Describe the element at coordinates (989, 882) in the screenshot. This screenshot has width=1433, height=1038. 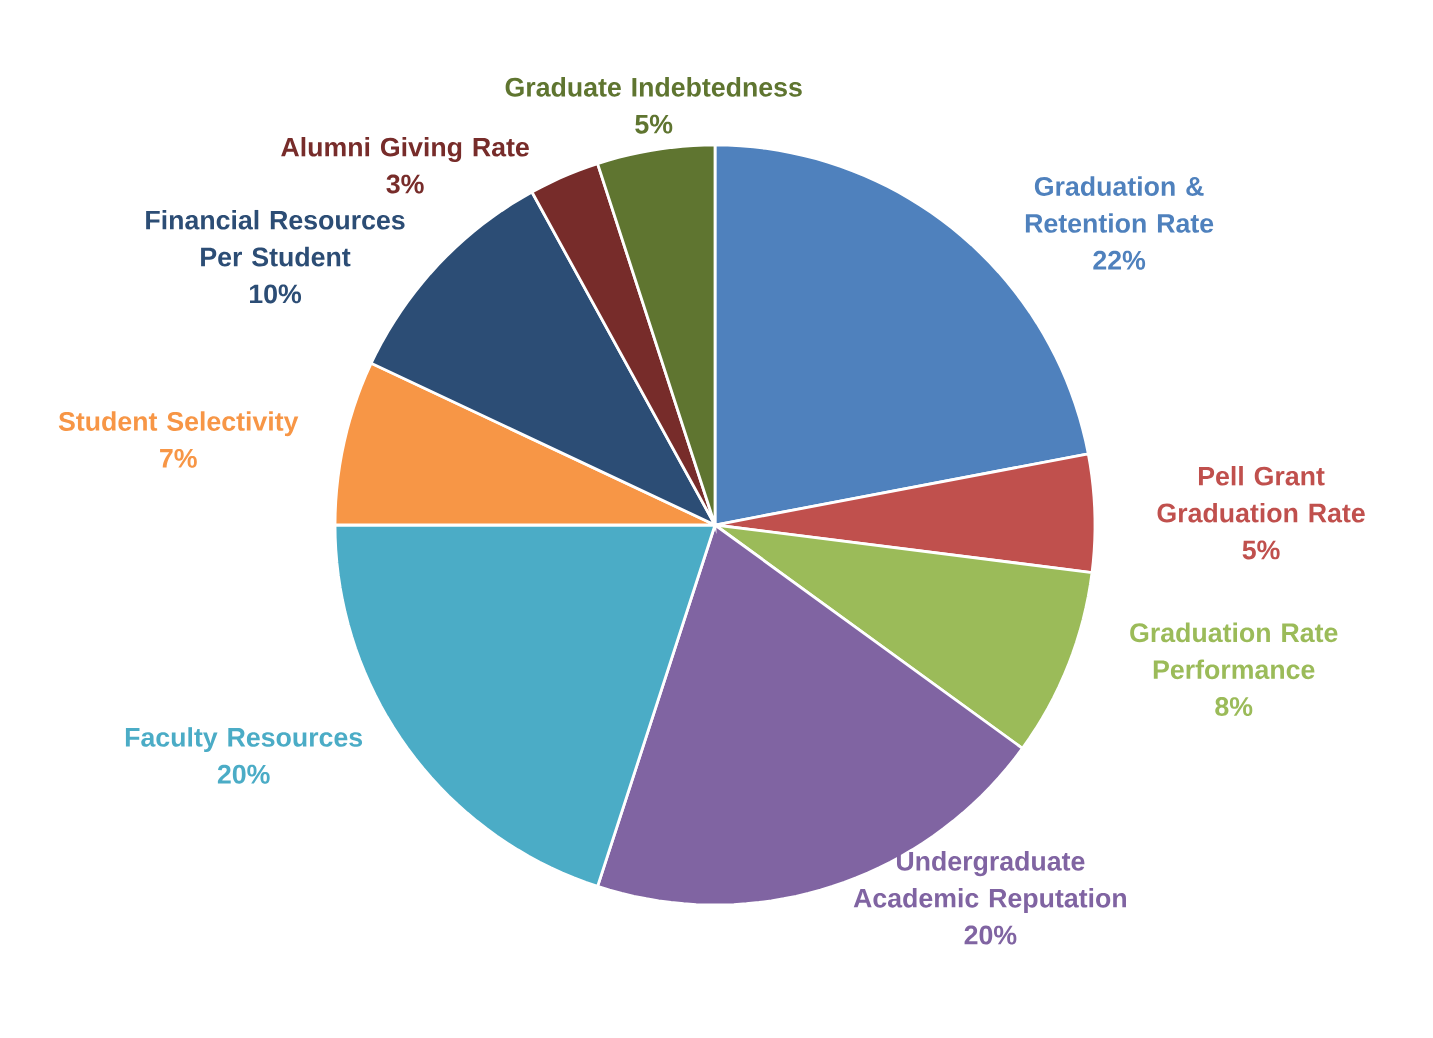
I see `slice-label: Undergraduate Academic Reputation` at that location.